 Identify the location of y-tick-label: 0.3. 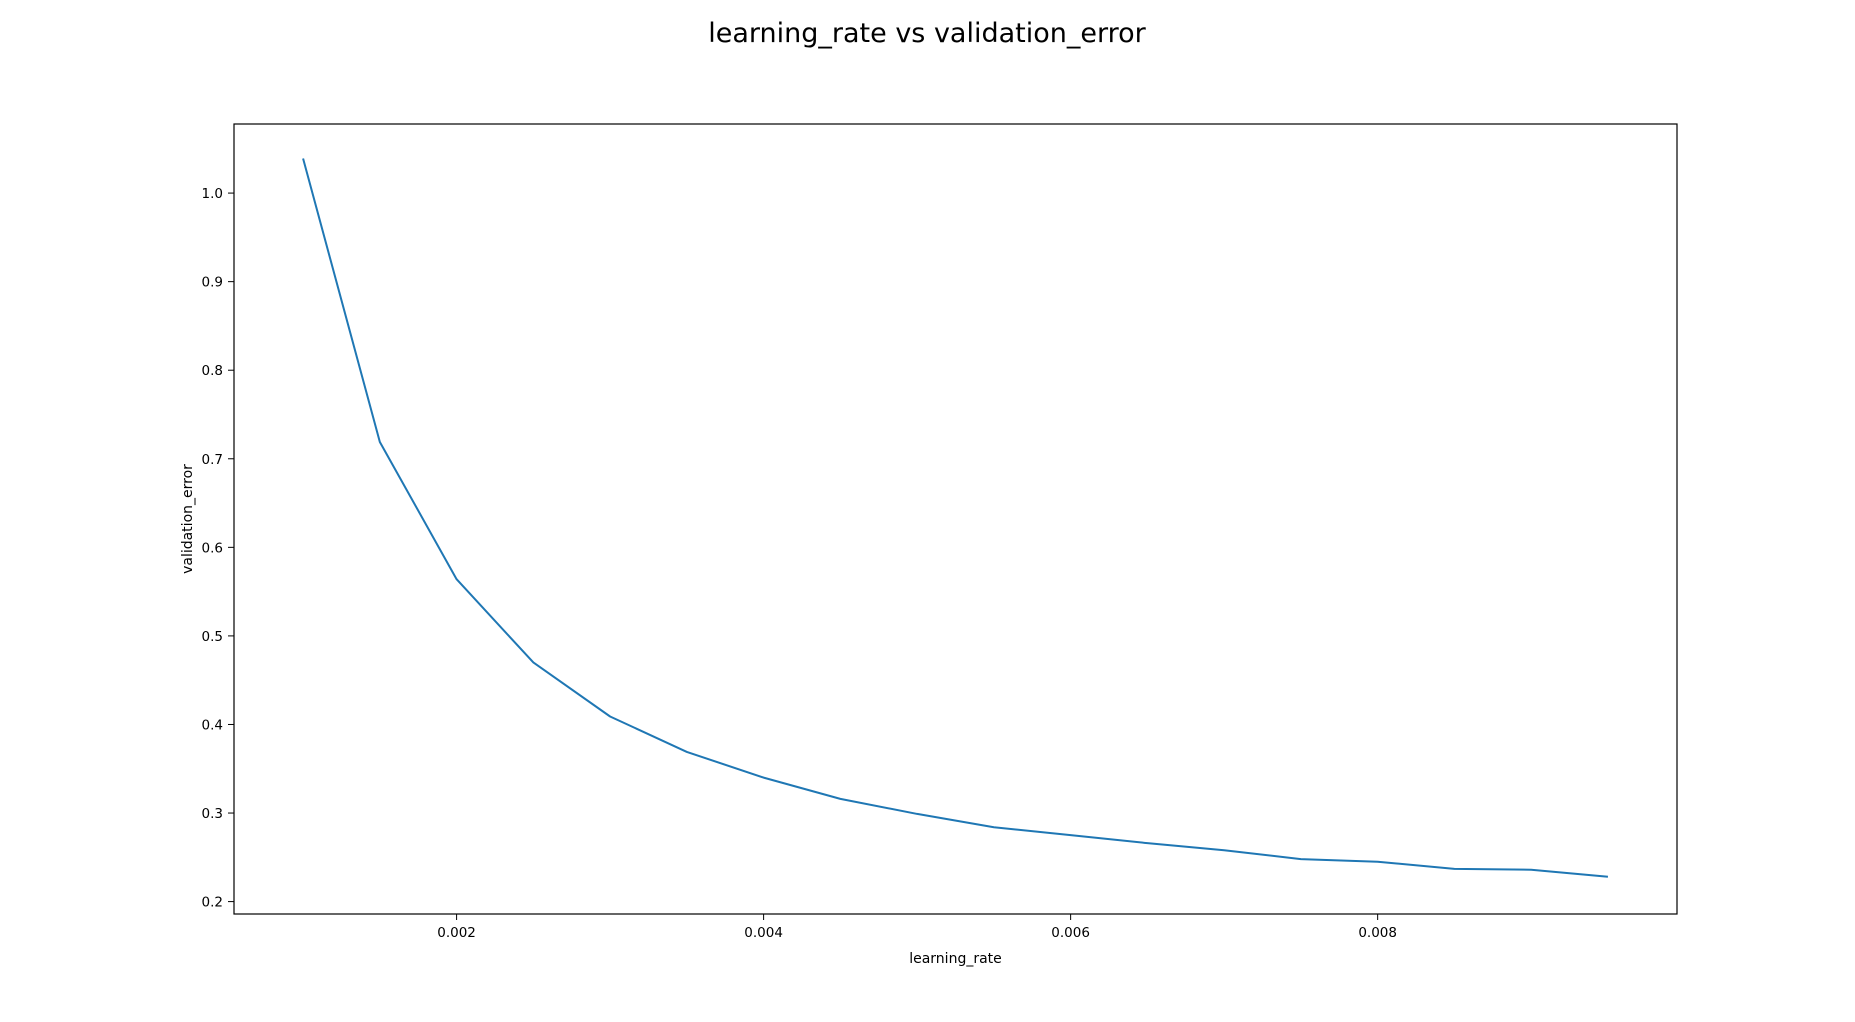
(212, 814).